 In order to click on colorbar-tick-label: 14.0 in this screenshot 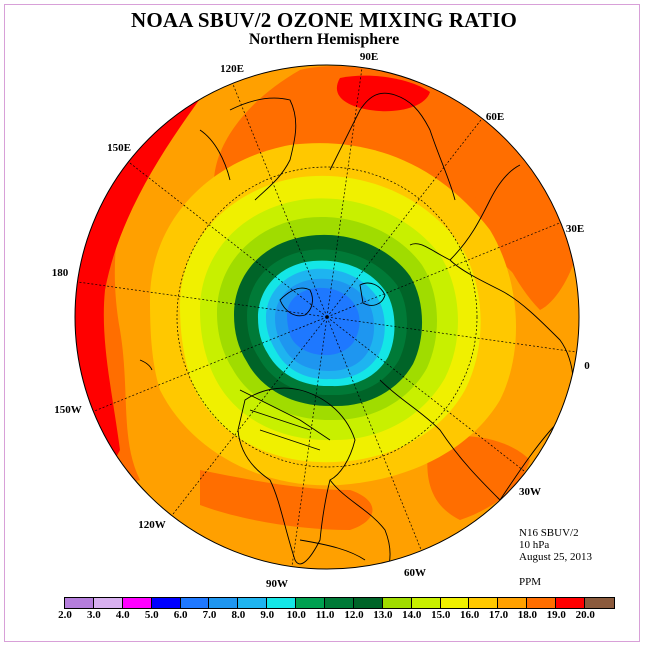, I will do `click(412, 615)`.